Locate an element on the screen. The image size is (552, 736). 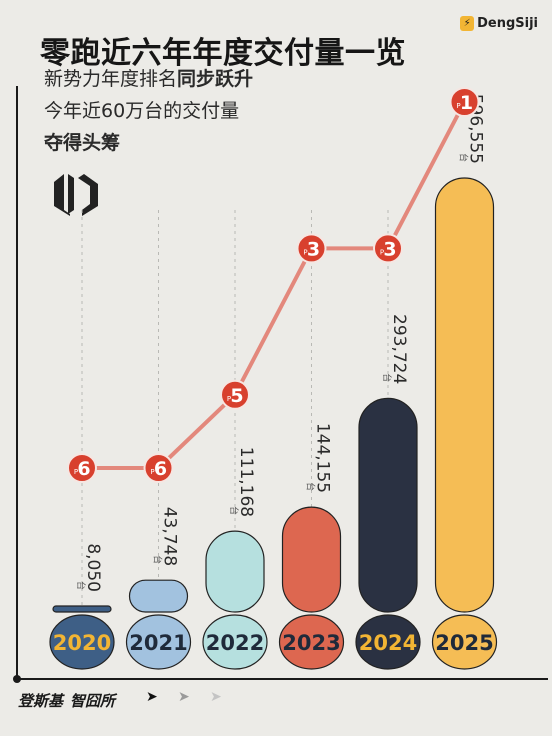
tick-label: 2020 is located at coordinates (82, 643).